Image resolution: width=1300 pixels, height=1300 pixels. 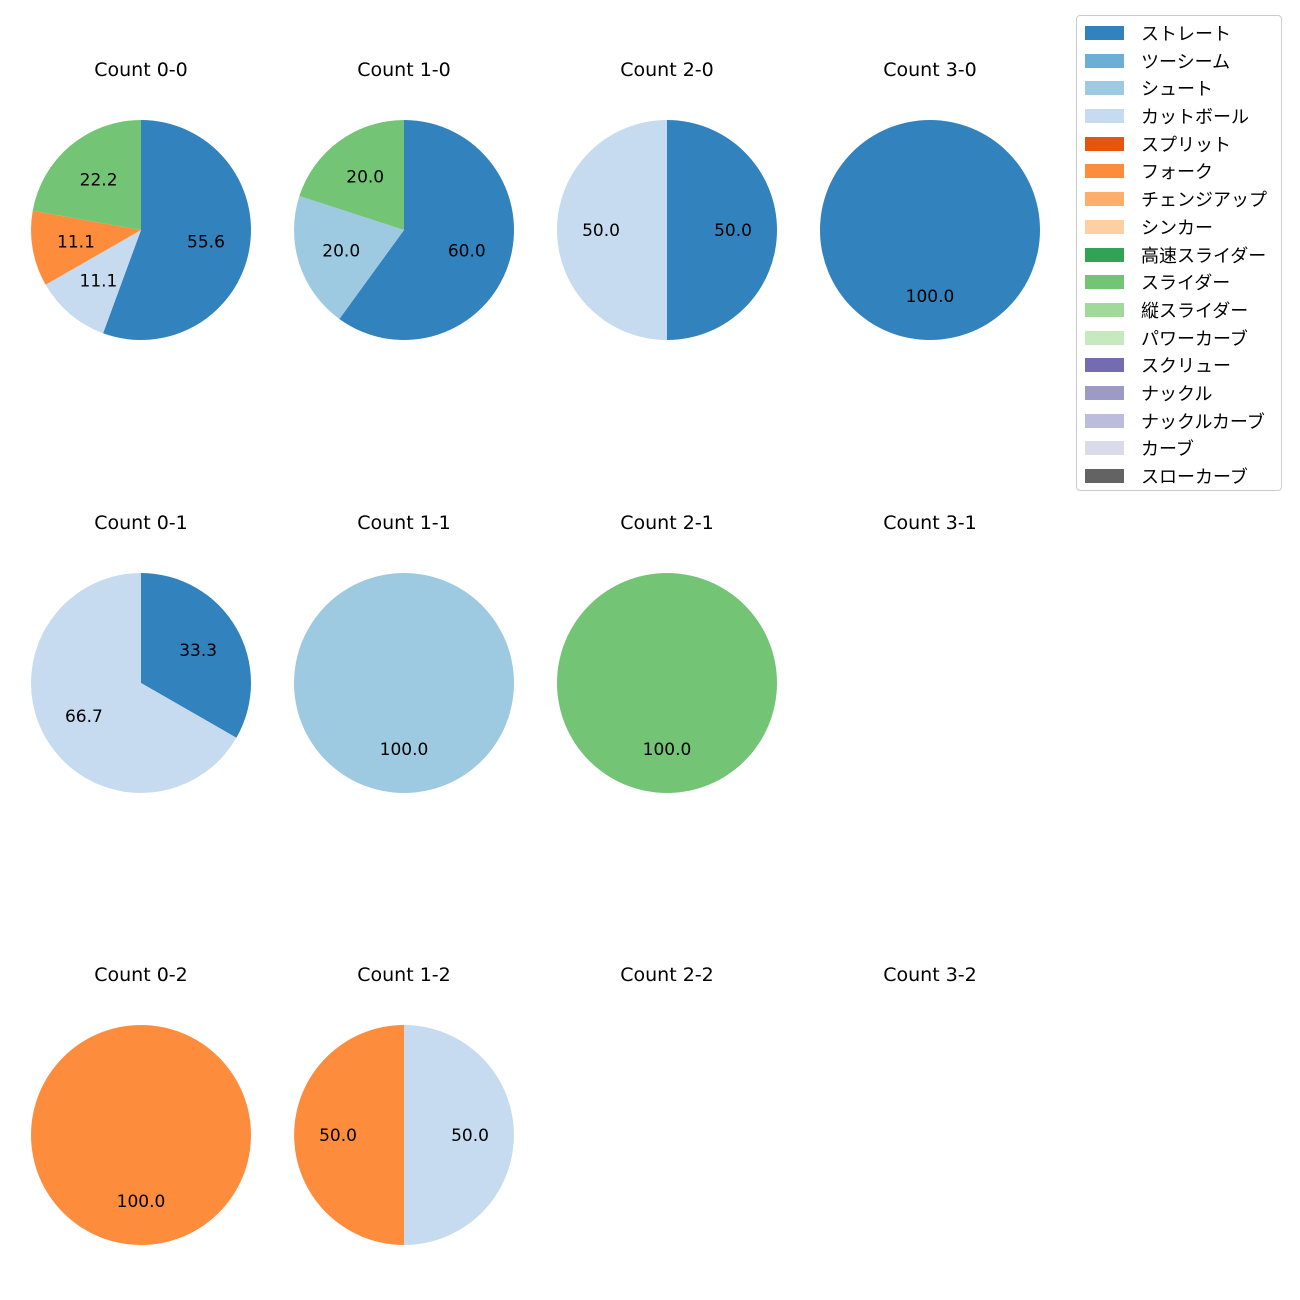 What do you see at coordinates (1167, 450) in the screenshot?
I see `legend-label: カーブ` at bounding box center [1167, 450].